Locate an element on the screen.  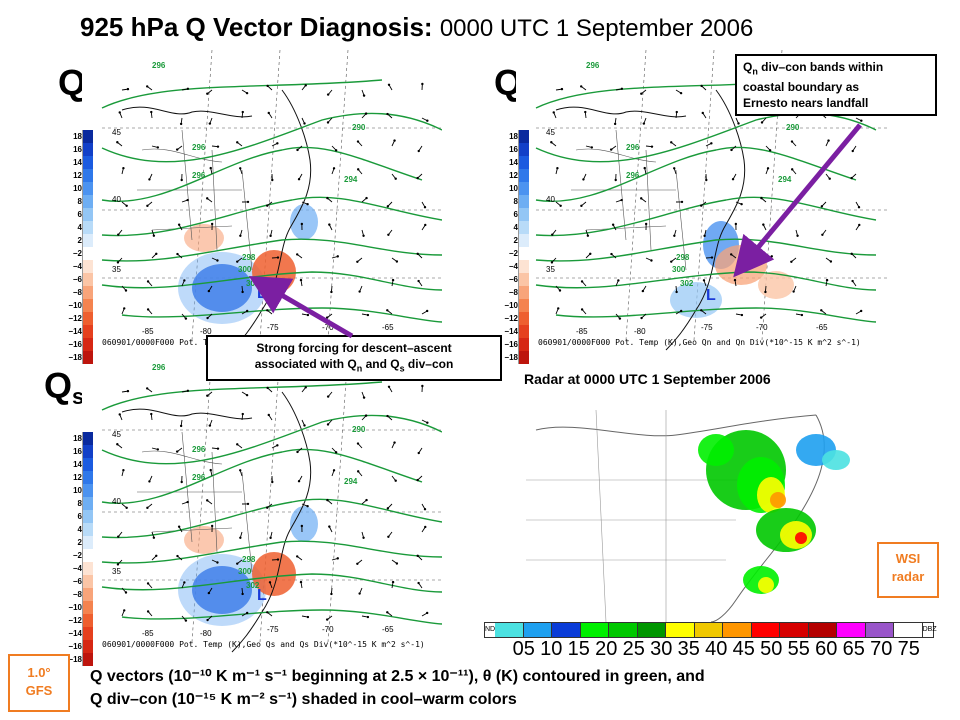
shade-orange is located at coordinates (204, 238).